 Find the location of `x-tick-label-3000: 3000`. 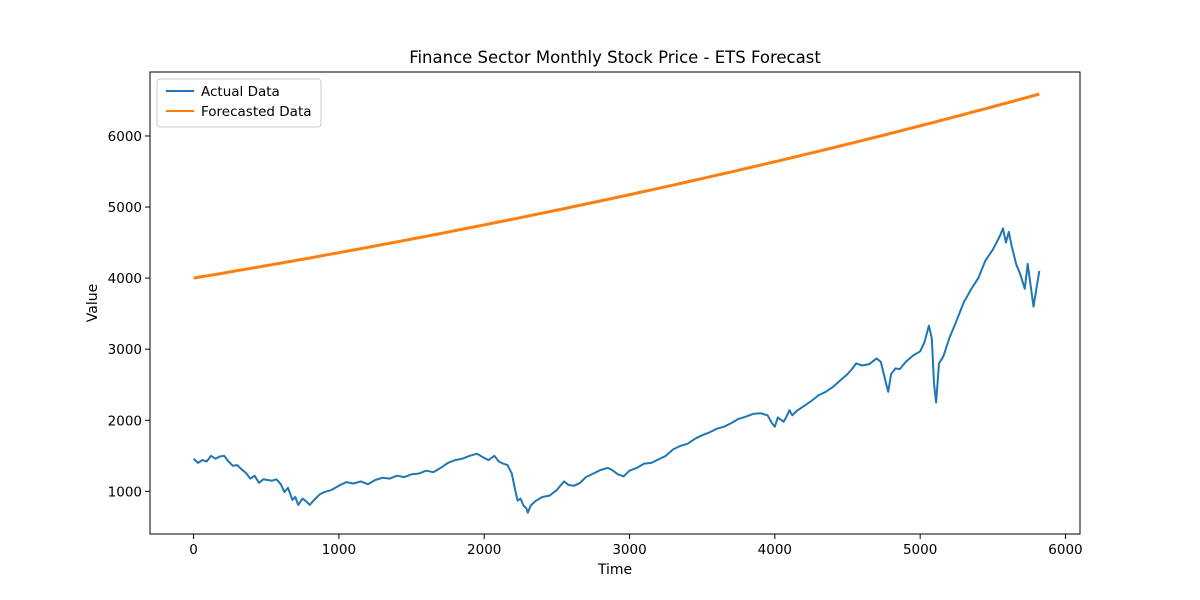

x-tick-label-3000: 3000 is located at coordinates (629, 550).